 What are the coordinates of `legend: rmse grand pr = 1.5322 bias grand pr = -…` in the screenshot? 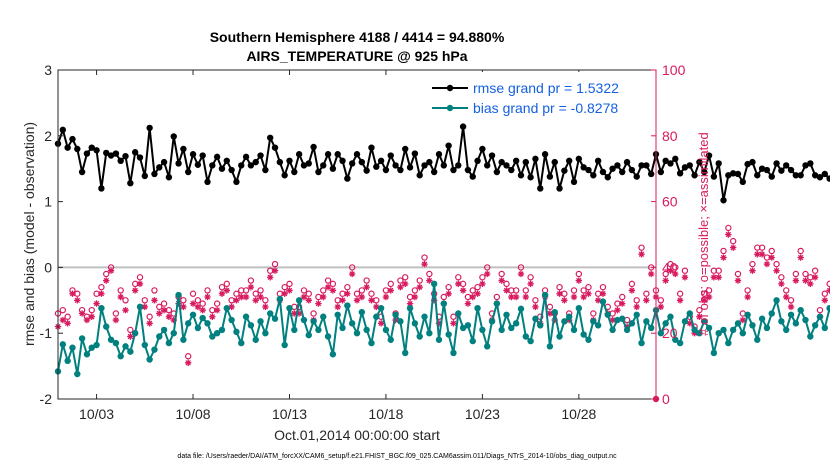 It's located at (539, 95).